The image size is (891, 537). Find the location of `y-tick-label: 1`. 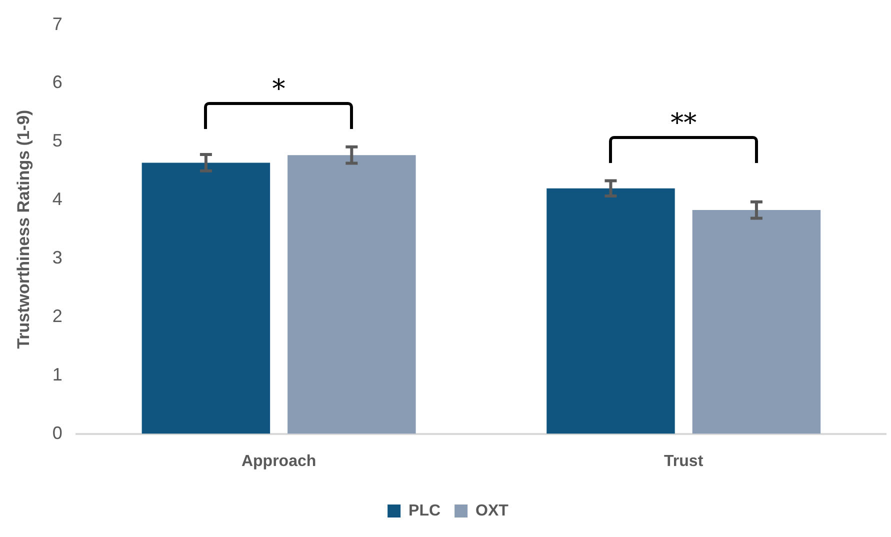

y-tick-label: 1 is located at coordinates (57, 374).